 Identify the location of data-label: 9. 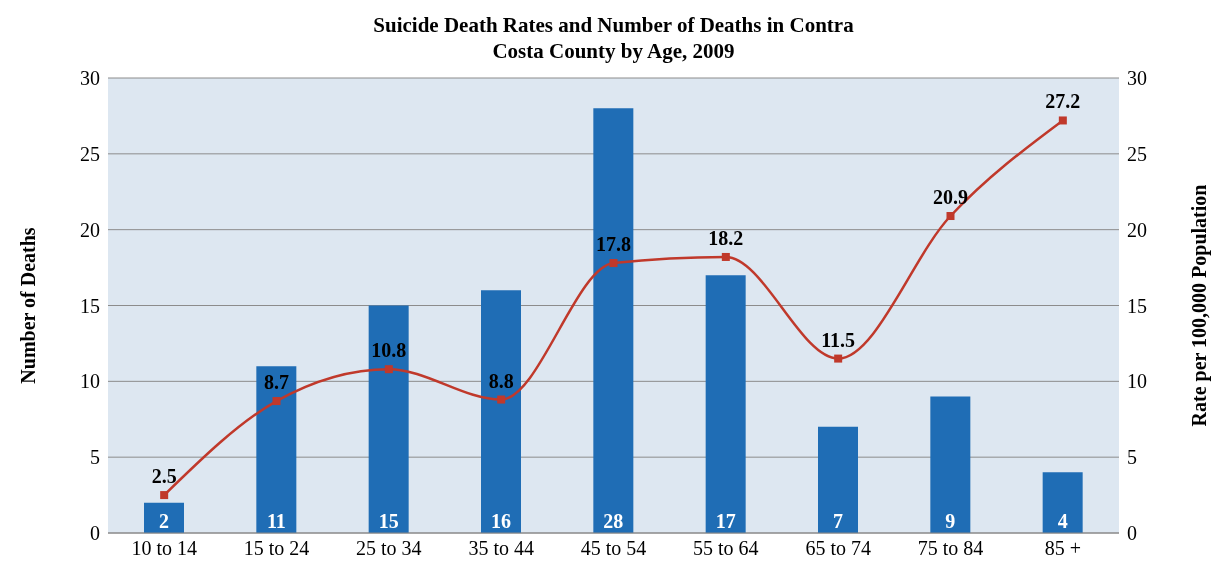
(950, 521).